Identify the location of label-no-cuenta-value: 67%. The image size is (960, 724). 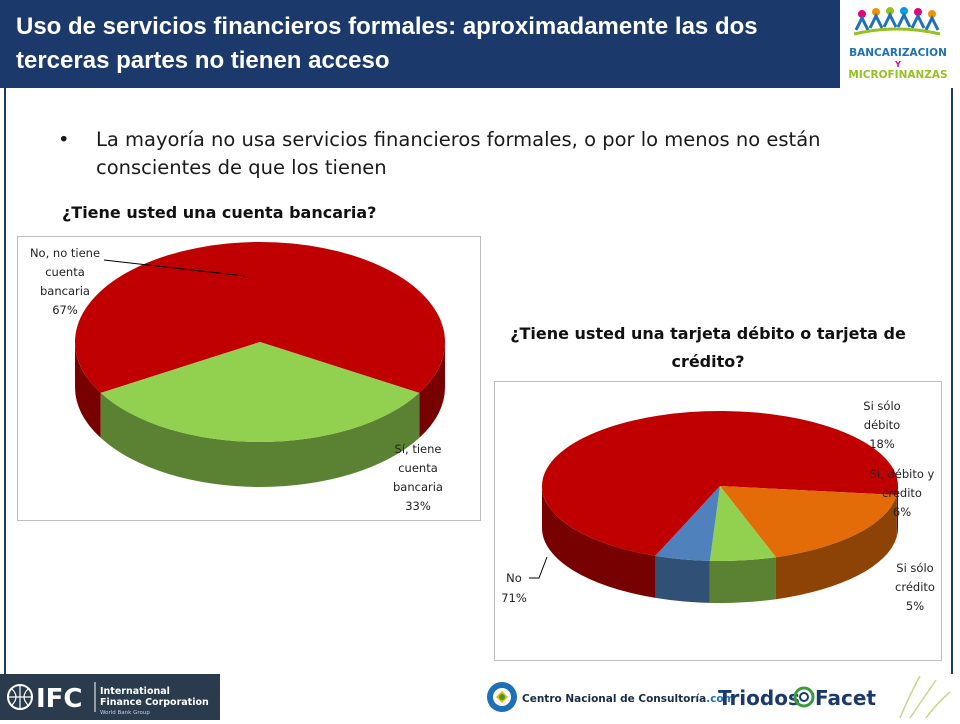
(65, 310).